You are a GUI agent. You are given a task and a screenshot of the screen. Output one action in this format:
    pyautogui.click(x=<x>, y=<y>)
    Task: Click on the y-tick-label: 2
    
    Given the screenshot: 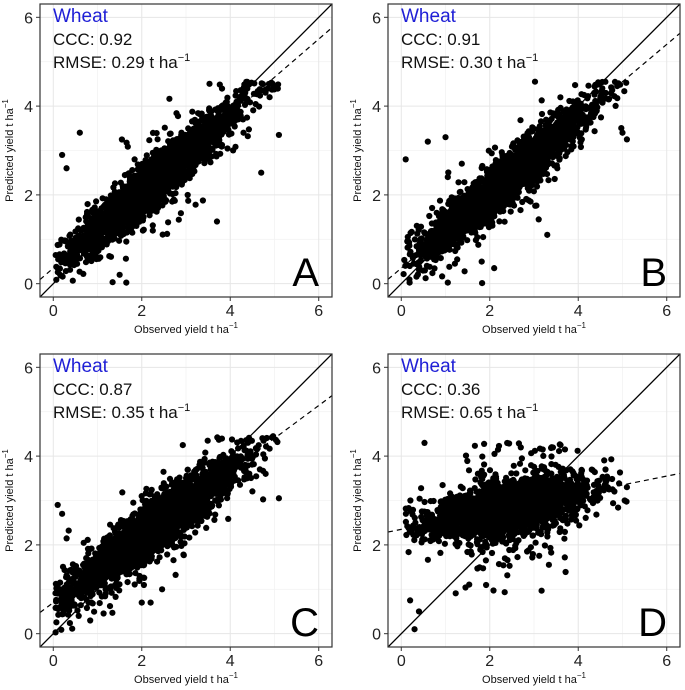 What is the action you would take?
    pyautogui.click(x=28, y=196)
    